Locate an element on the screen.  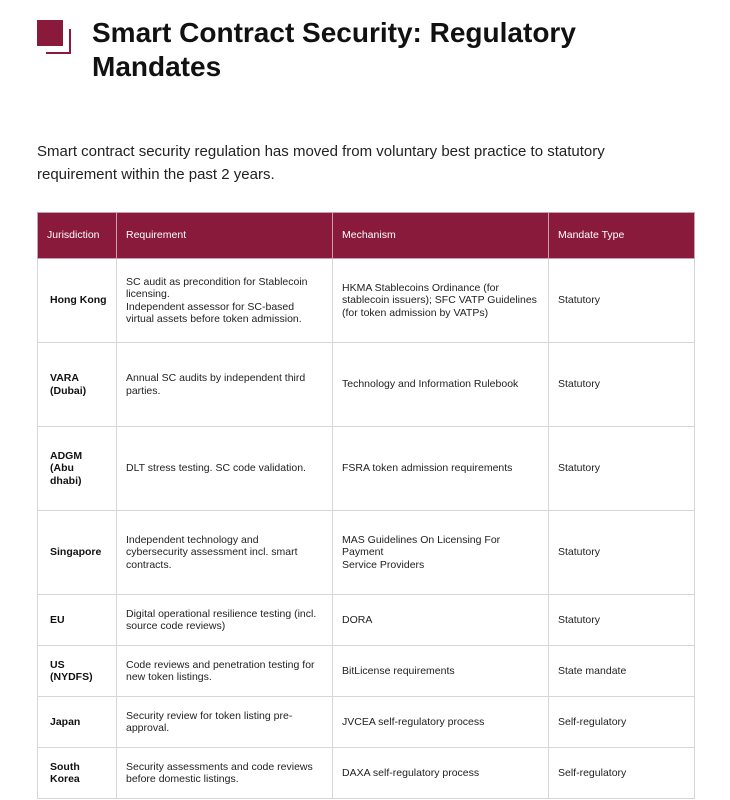
header-mechanism: Mechanism is located at coordinates (440, 235).